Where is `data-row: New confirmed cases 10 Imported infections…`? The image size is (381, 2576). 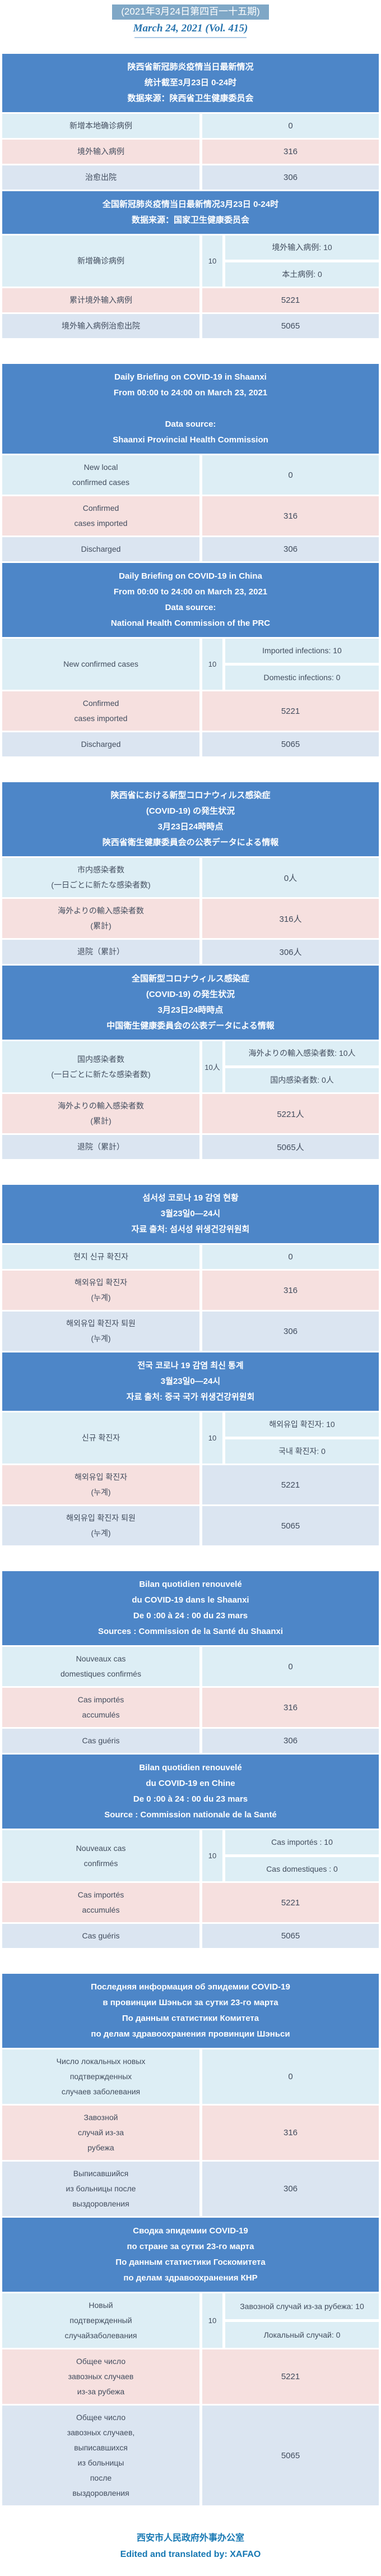 data-row: New confirmed cases 10 Imported infections… is located at coordinates (190, 664).